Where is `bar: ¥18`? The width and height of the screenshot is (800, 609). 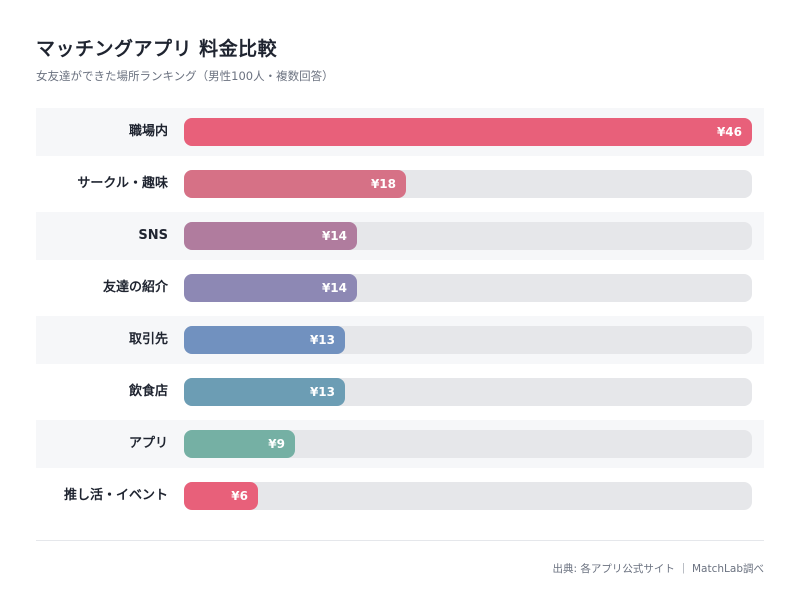 bar: ¥18 is located at coordinates (295, 184).